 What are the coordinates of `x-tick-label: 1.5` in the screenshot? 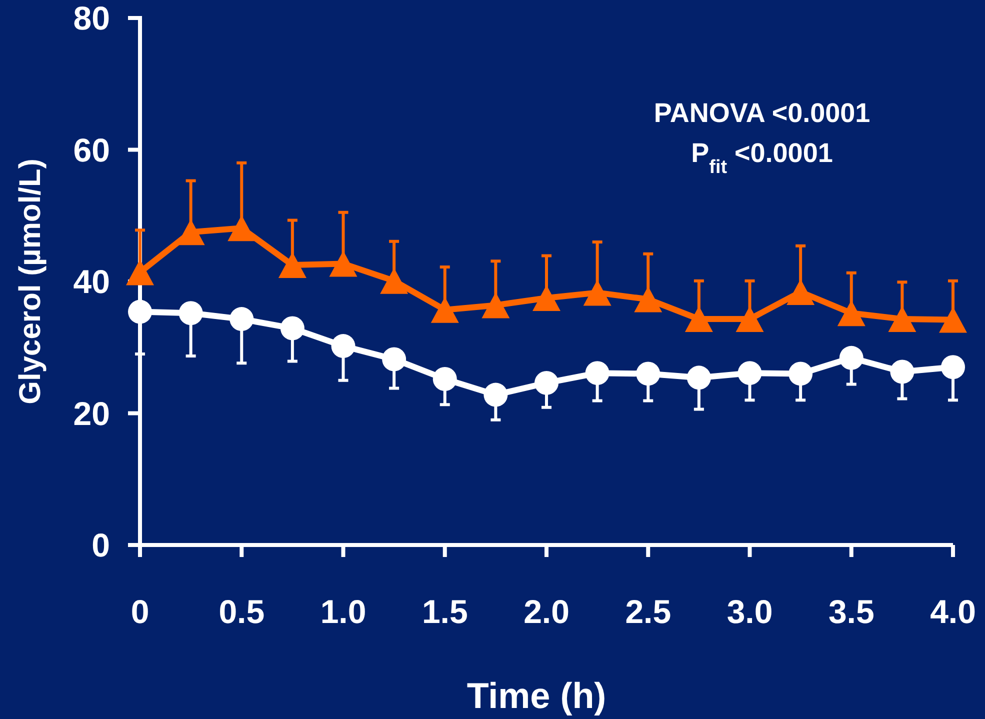 It's located at (445, 611).